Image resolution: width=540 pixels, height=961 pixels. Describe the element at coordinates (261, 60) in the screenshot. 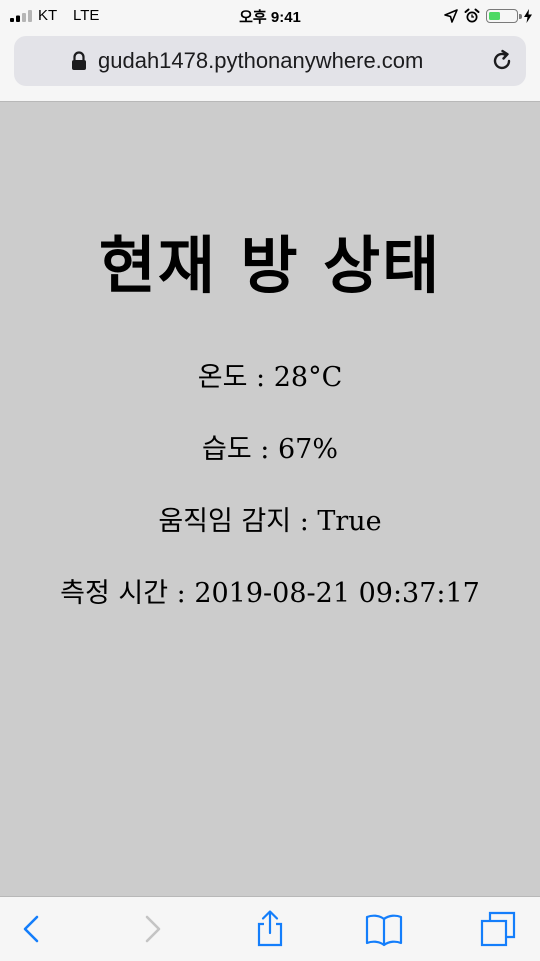

I see `url-text: gudah1478.pythonanywhere.com` at that location.